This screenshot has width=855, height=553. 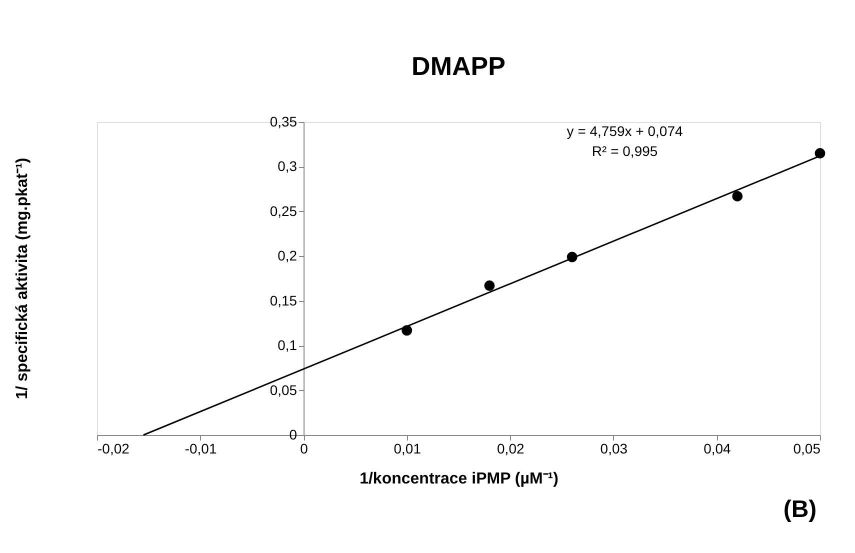 I want to click on y-tick-label: 0, so click(x=293, y=434).